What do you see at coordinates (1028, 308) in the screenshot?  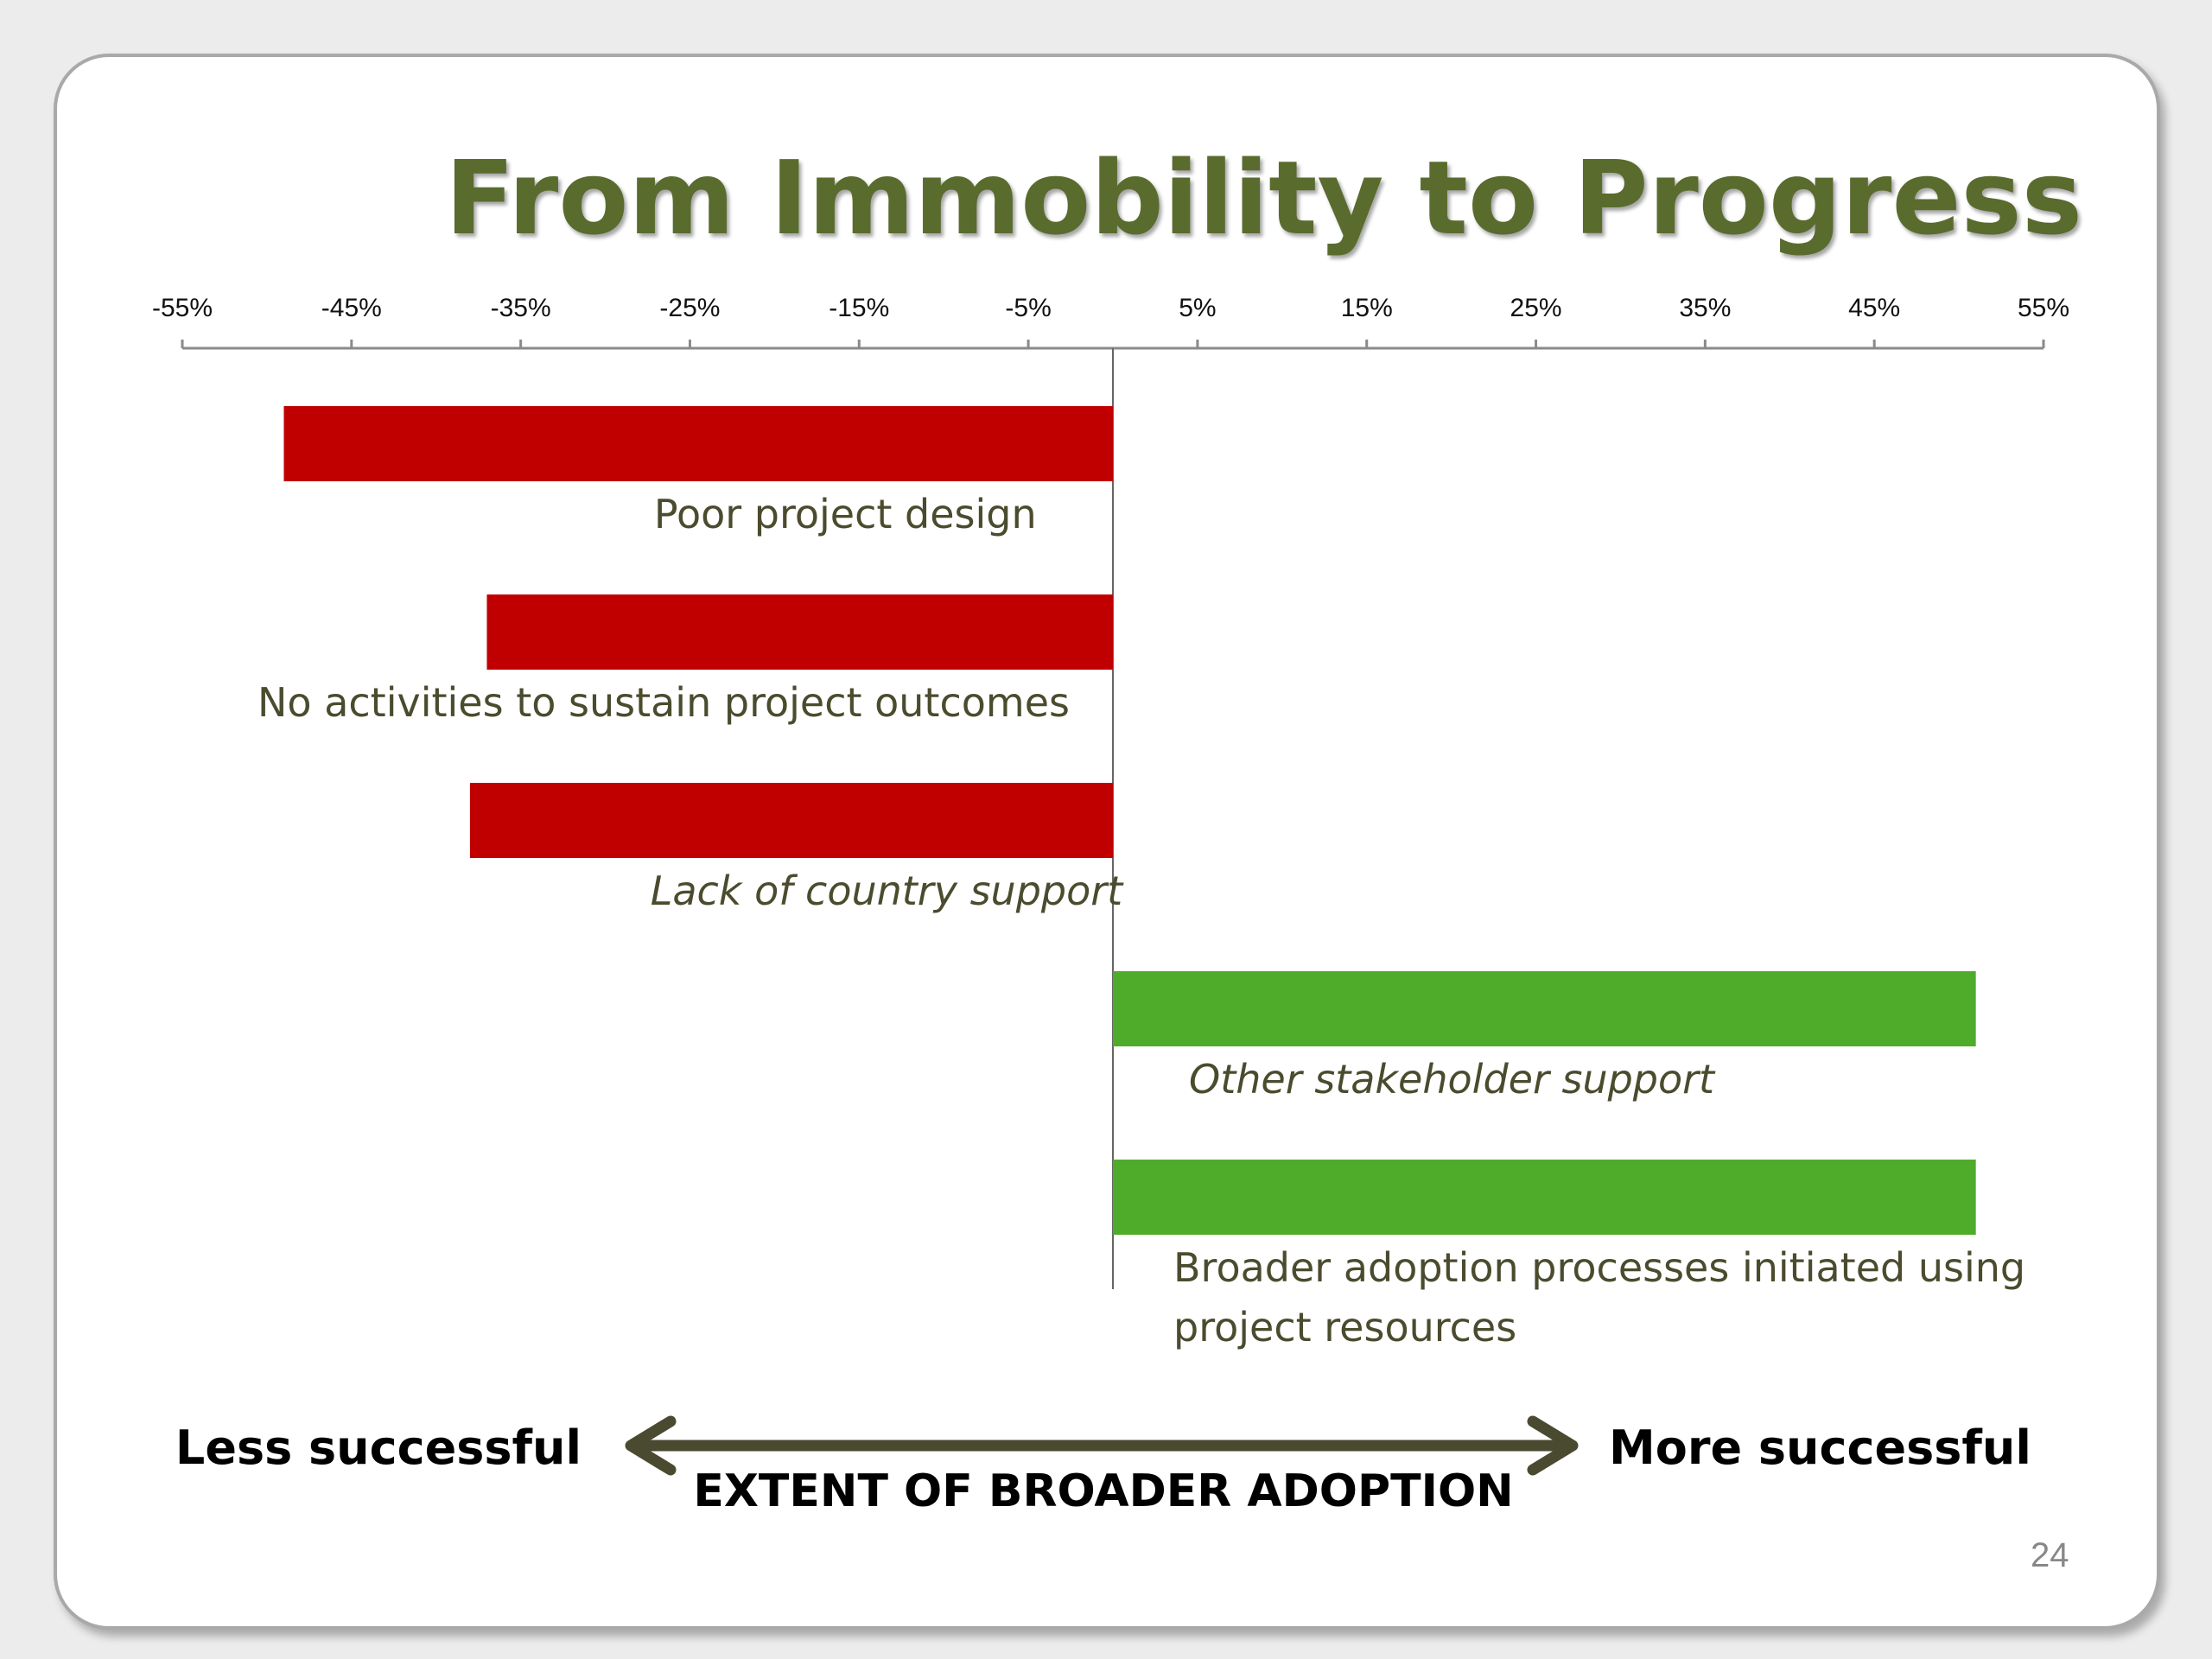 I see `x-tick-label: -5%` at bounding box center [1028, 308].